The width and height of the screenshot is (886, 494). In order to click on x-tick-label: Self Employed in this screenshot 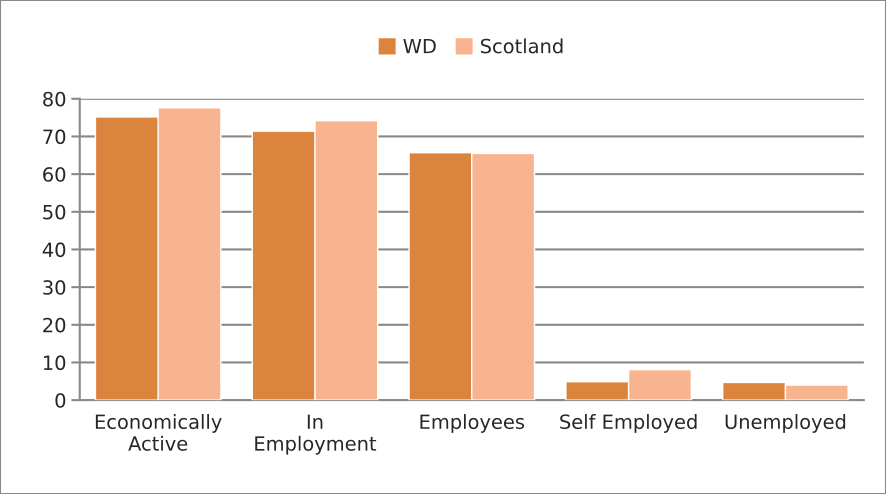, I will do `click(628, 423)`.